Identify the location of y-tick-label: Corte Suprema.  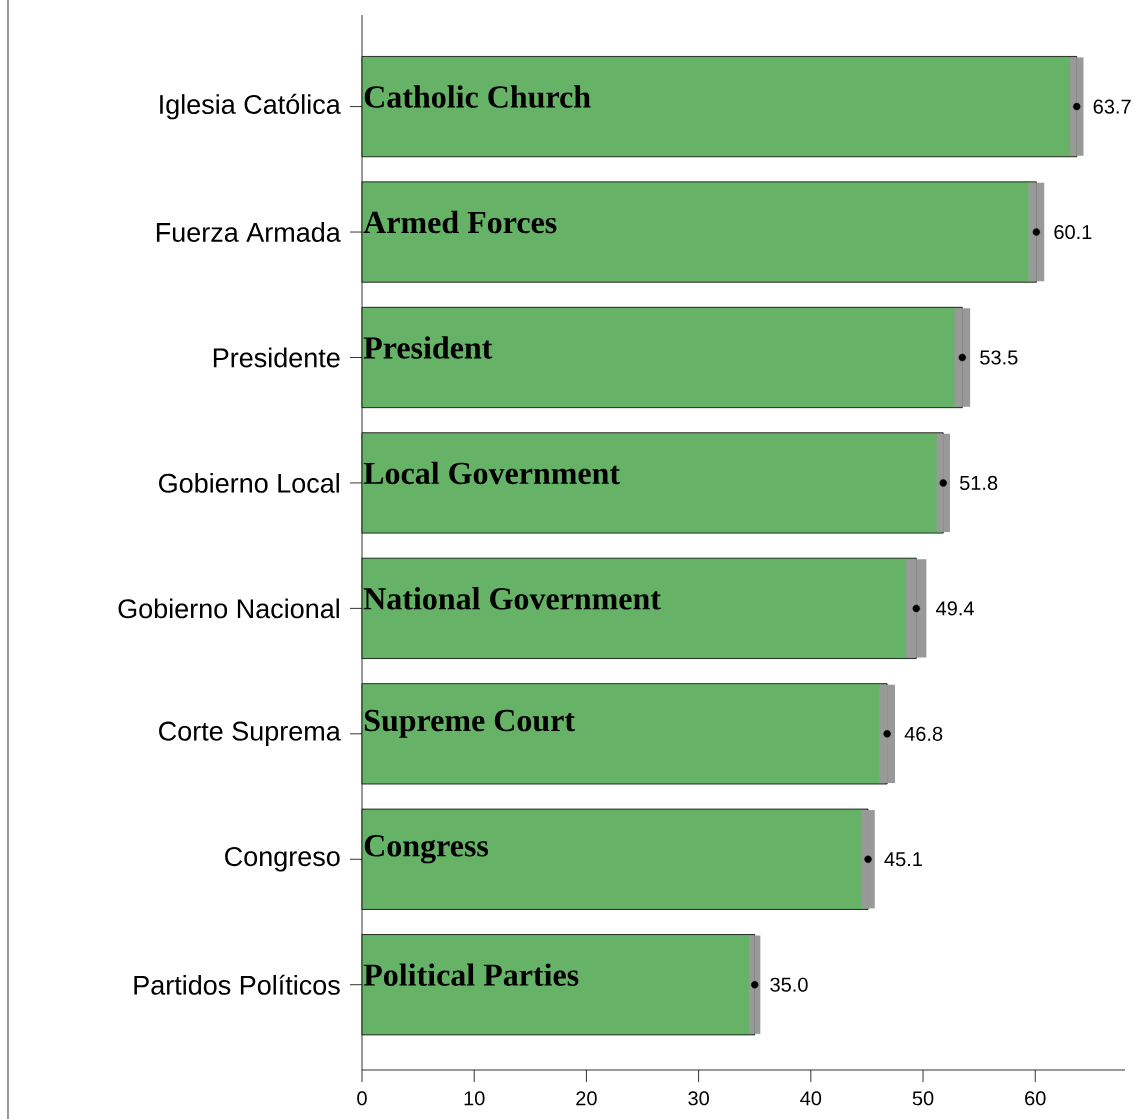
(250, 734).